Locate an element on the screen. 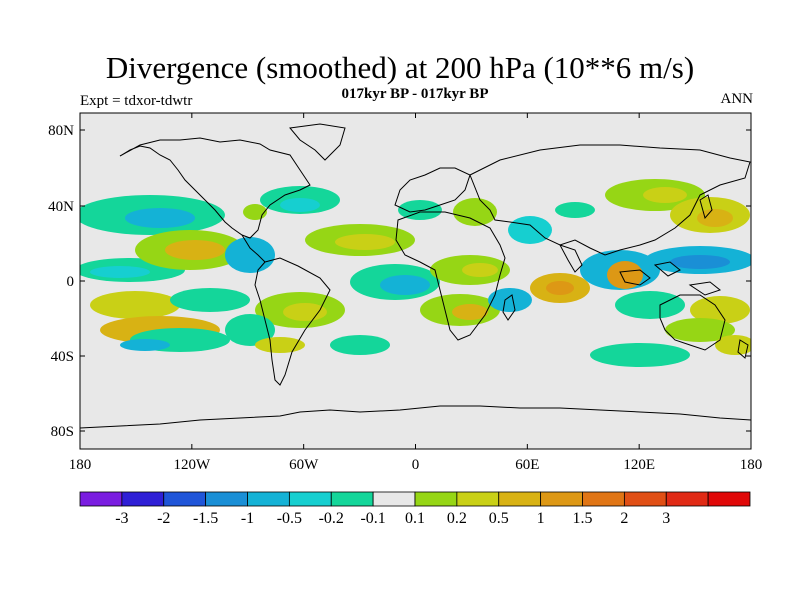 The width and height of the screenshot is (800, 600). colorbar-label: 1.5 is located at coordinates (583, 518).